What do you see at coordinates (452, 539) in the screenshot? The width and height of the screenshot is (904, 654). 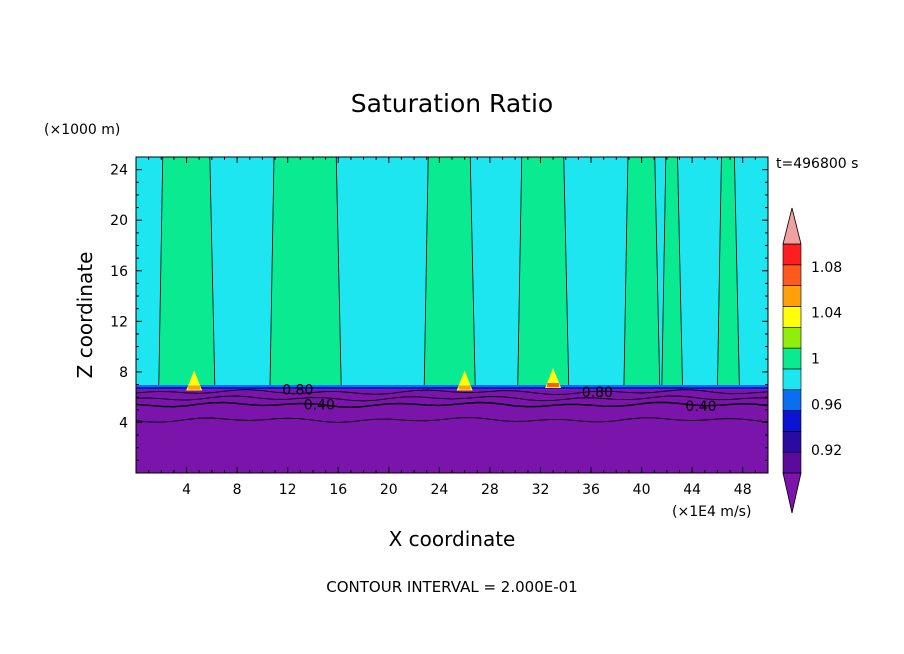 I see `x-axis-label: X coordinate` at bounding box center [452, 539].